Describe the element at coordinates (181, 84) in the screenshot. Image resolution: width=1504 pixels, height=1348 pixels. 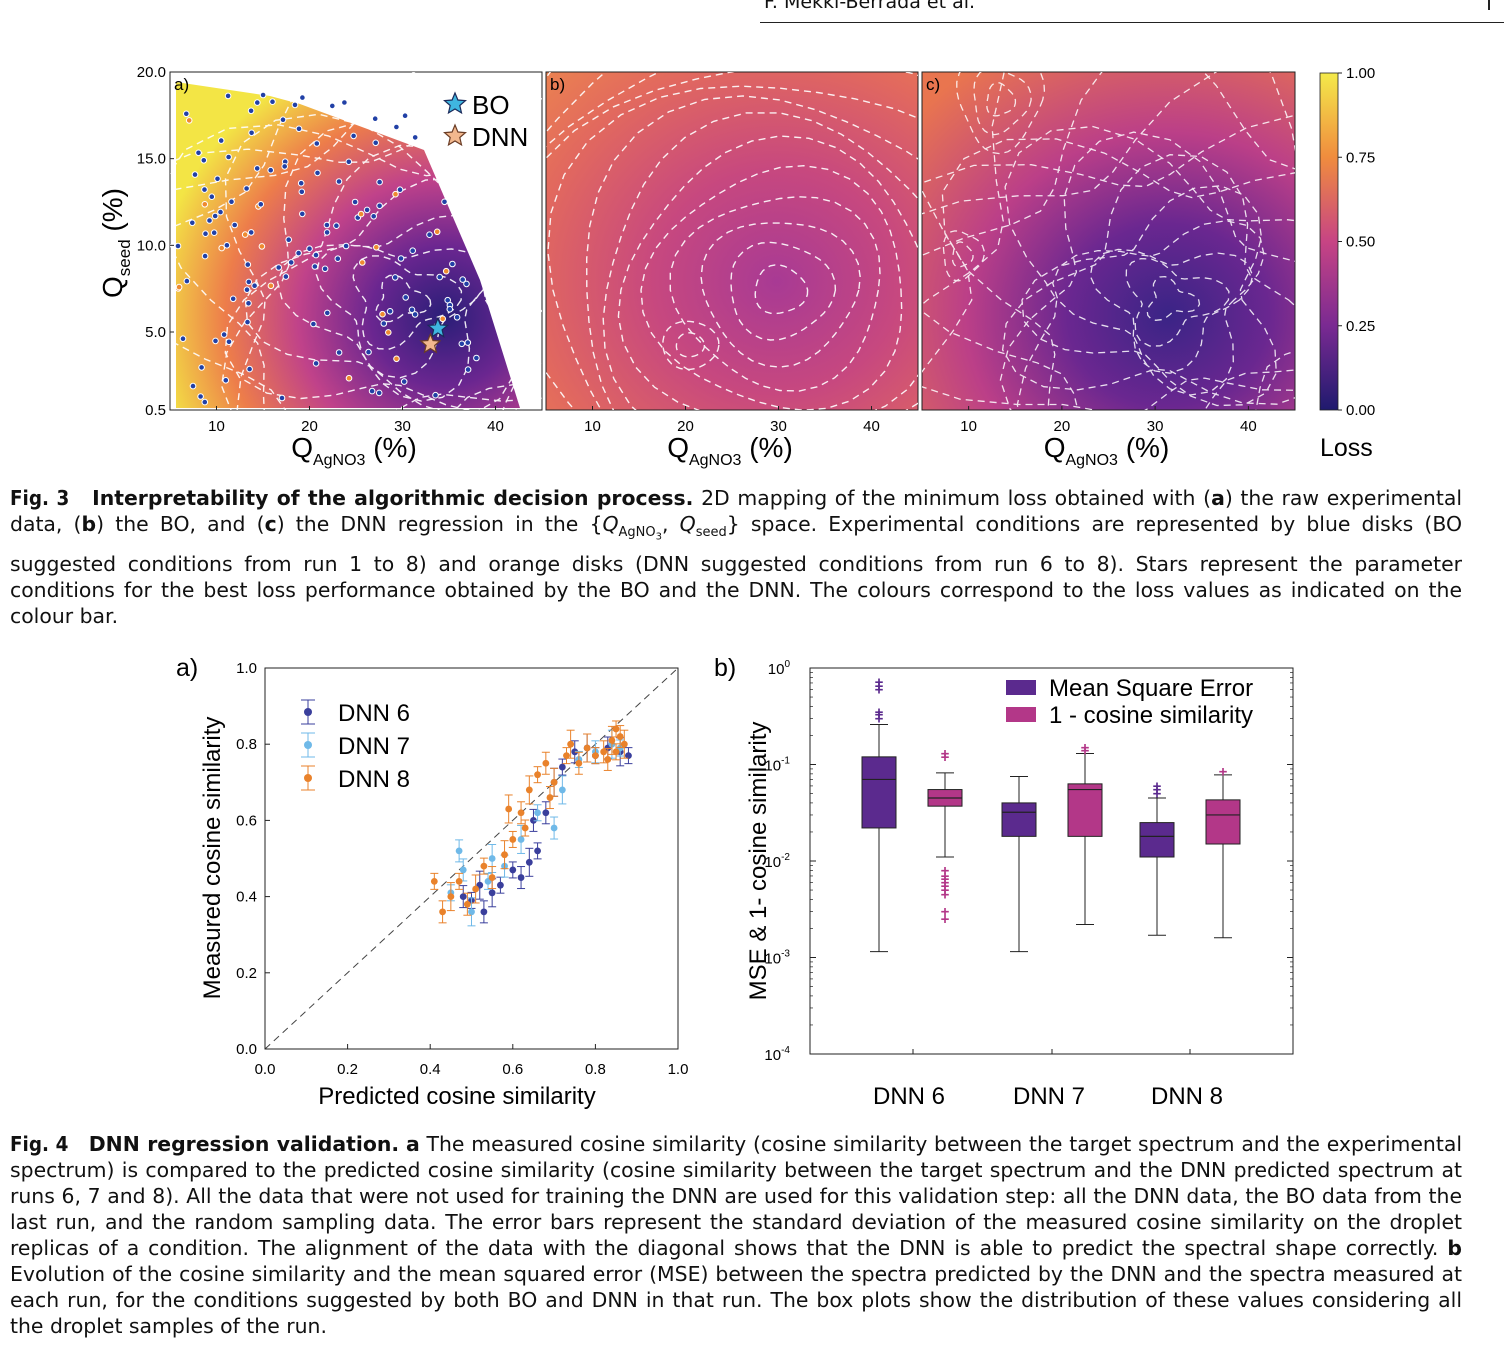
I see `panel-a-label: a)` at that location.